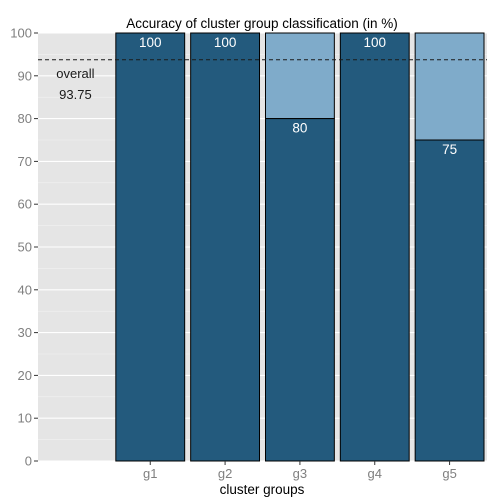 The width and height of the screenshot is (504, 504). I want to click on bar-value-label-g4: 100, so click(374, 42).